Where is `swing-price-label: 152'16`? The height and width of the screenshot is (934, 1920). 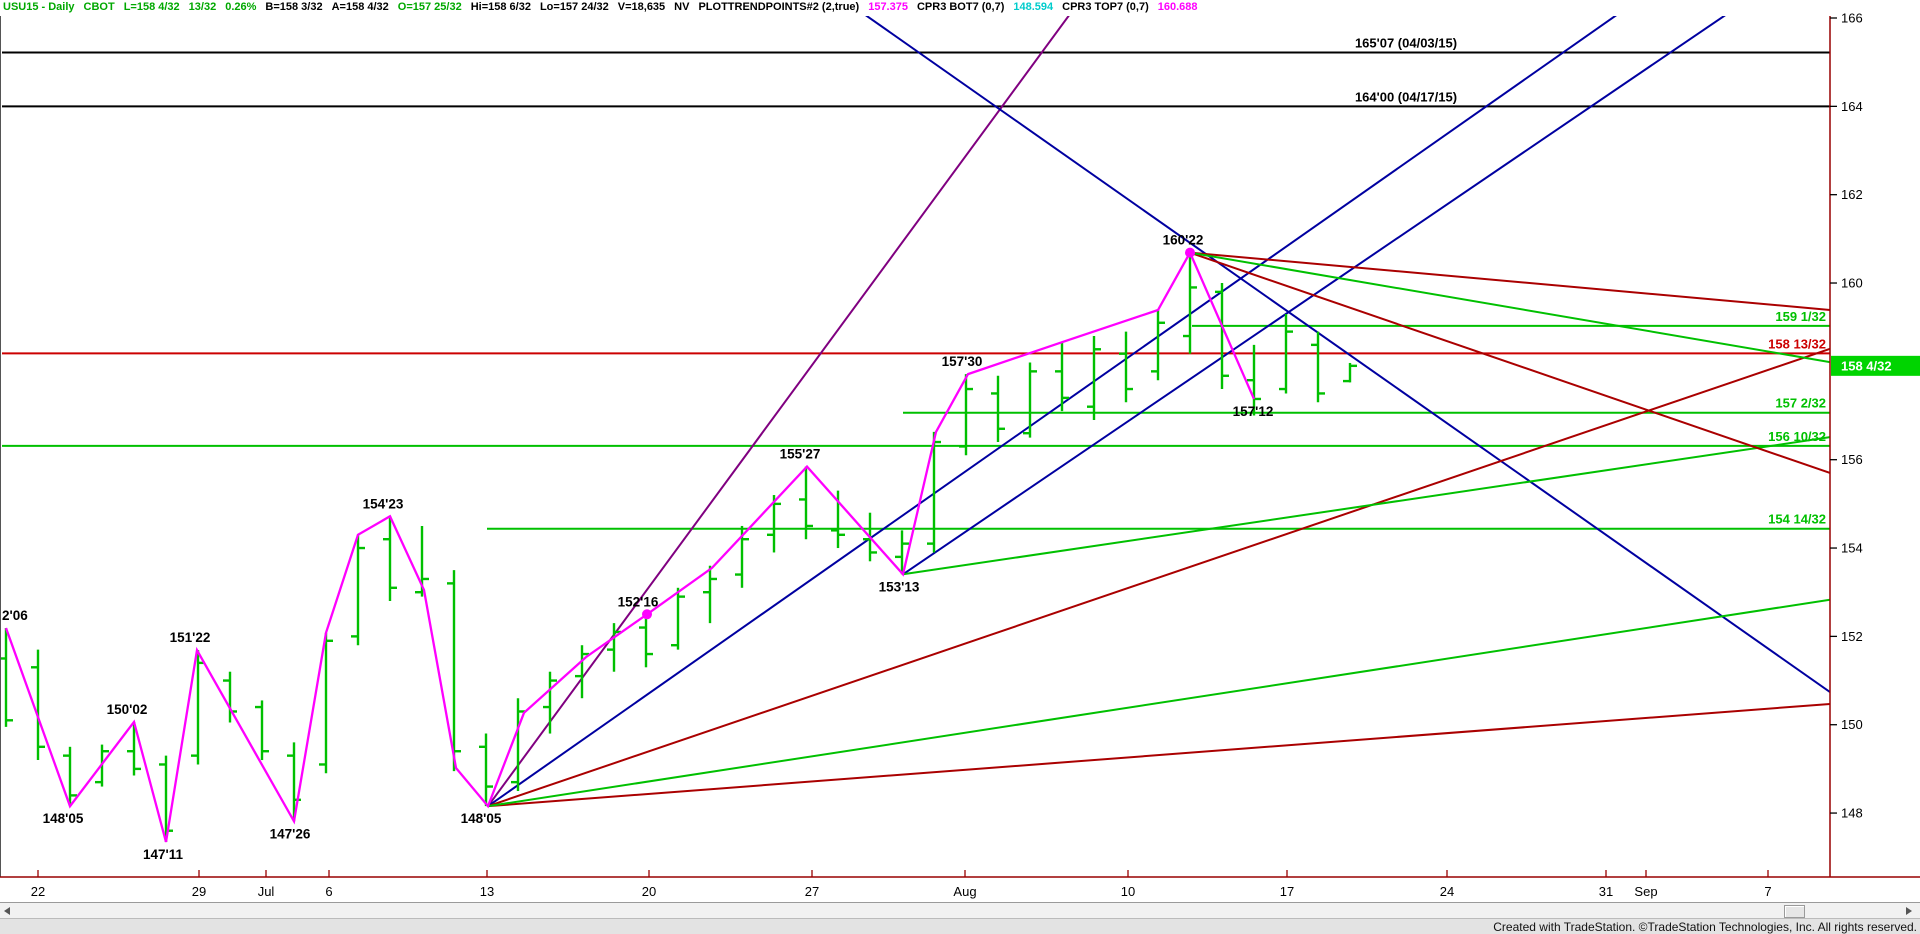 swing-price-label: 152'16 is located at coordinates (638, 601).